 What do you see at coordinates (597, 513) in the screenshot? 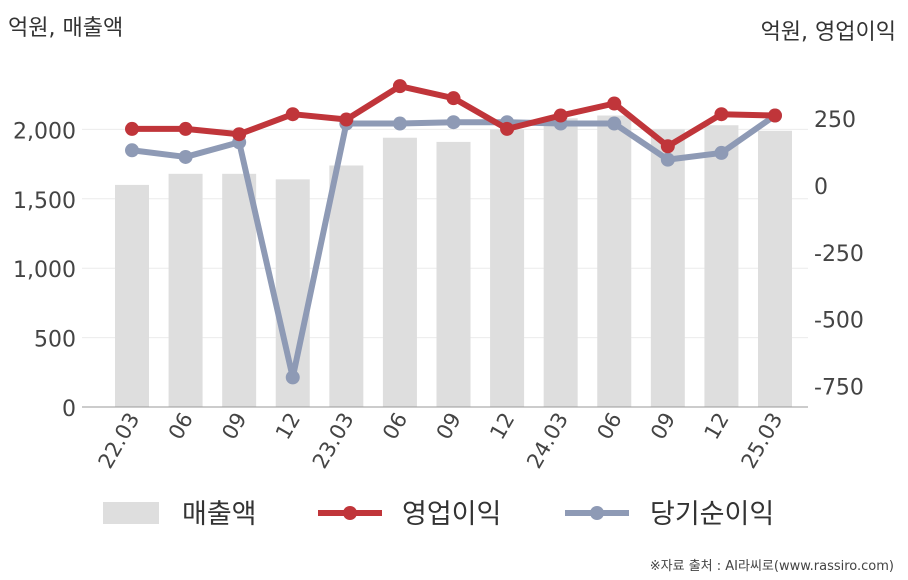
I see `legend-swatch-net-income-dot` at bounding box center [597, 513].